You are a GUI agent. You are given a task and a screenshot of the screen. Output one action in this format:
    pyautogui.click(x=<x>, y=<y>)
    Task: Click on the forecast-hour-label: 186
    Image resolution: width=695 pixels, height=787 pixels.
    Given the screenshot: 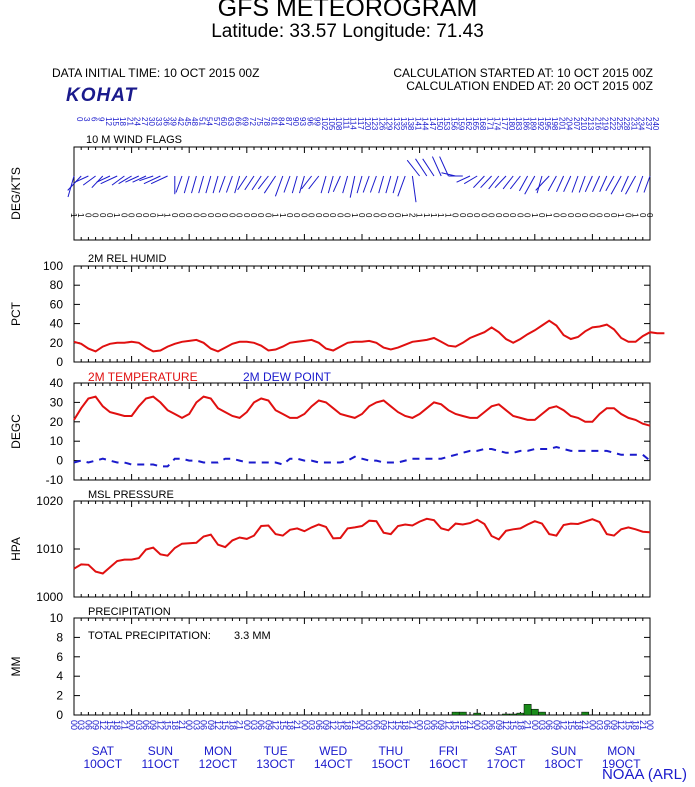 What is the action you would take?
    pyautogui.click(x=525, y=124)
    